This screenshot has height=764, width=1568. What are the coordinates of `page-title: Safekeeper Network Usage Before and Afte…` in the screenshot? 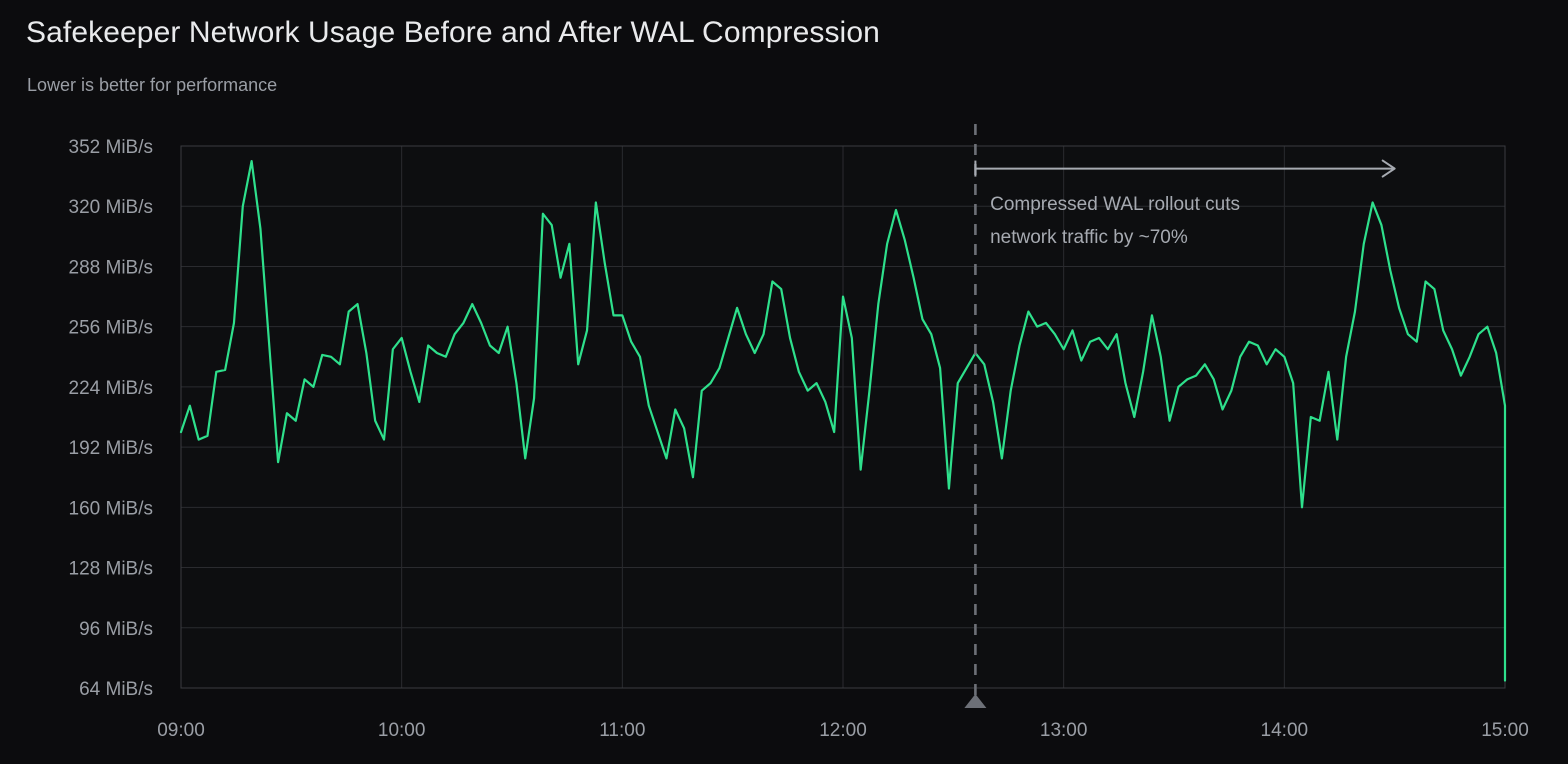 It's located at (453, 32).